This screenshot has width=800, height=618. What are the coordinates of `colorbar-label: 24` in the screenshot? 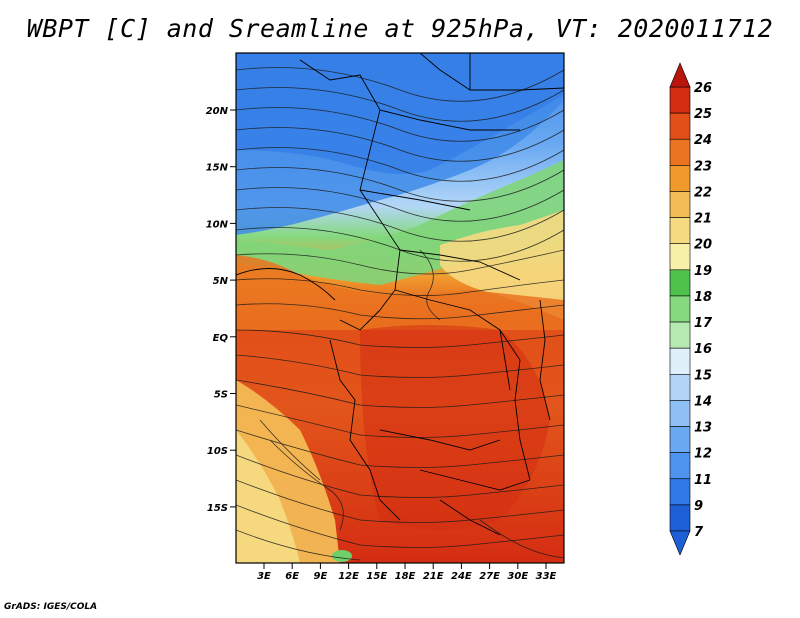 It's located at (703, 140).